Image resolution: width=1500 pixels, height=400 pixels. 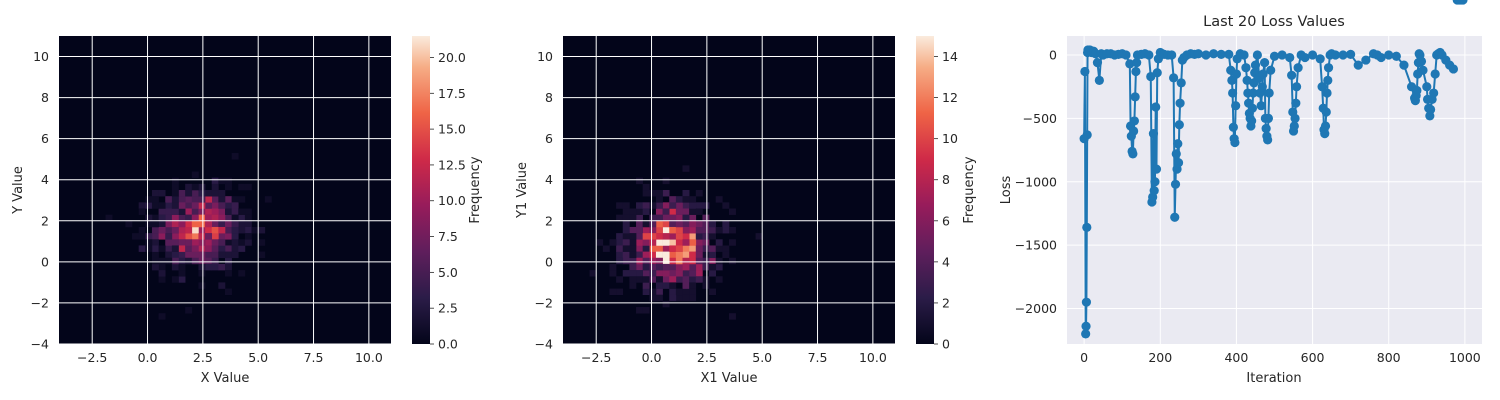 What do you see at coordinates (452, 200) in the screenshot?
I see `colorbar-tick-label: 10.0` at bounding box center [452, 200].